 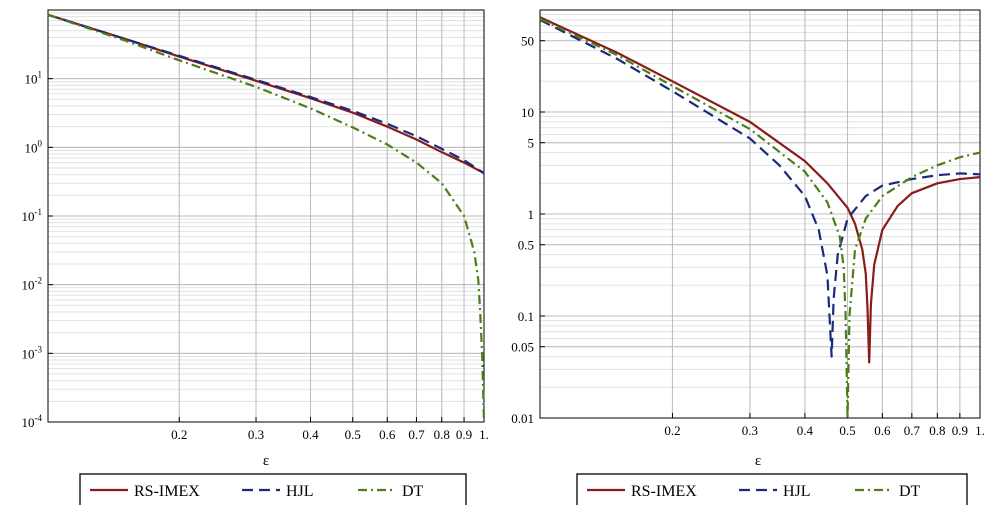 I want to click on y-tick-label: 0.5, so click(x=526, y=245).